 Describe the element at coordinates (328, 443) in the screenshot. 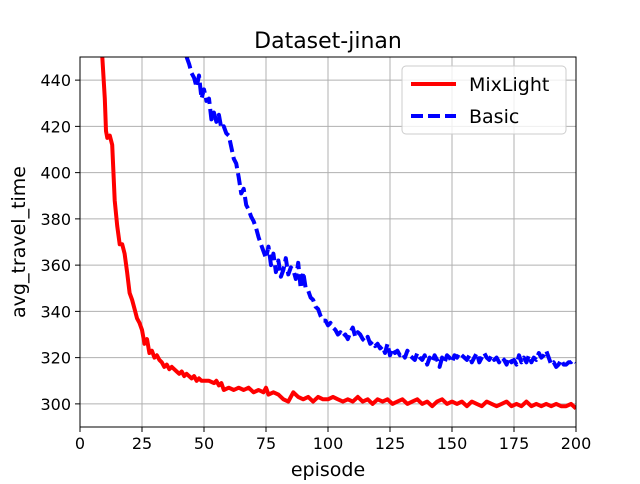

I see `x-tick-label: 100` at that location.